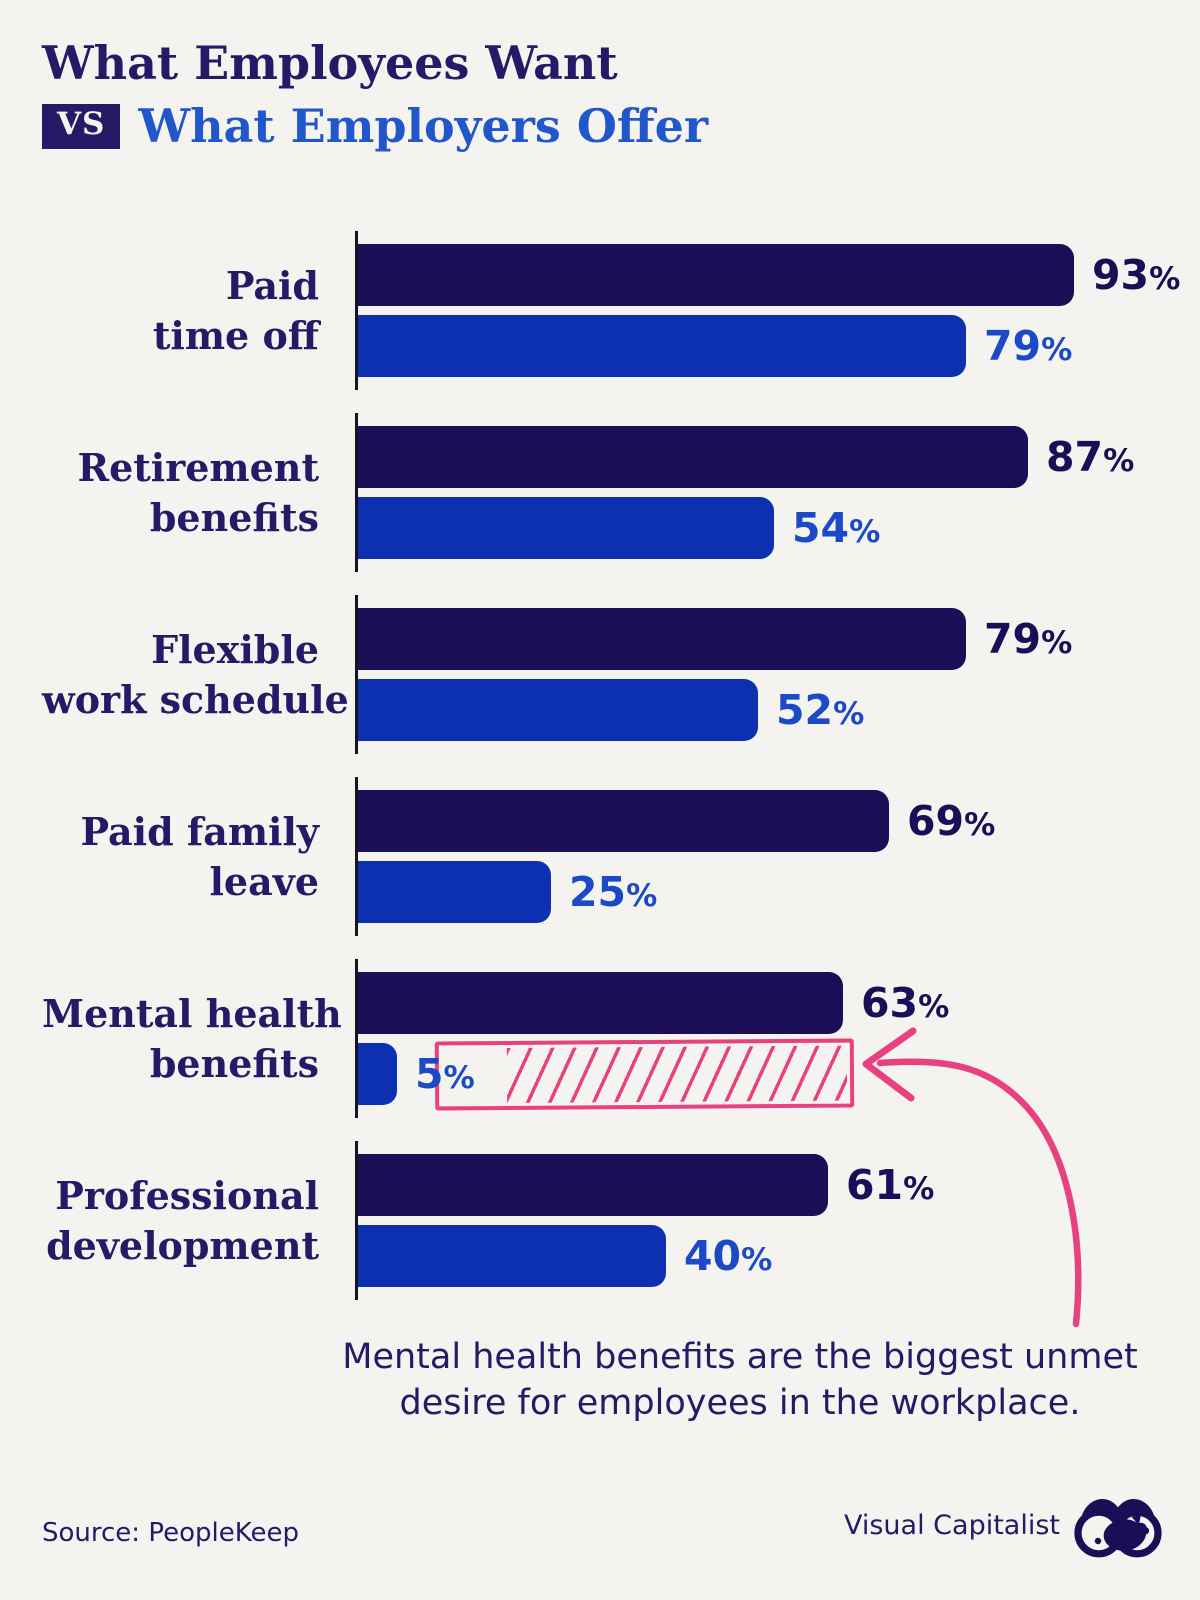 This screenshot has height=1600, width=1200. What do you see at coordinates (677, 1074) in the screenshot?
I see `hatch-stripes` at bounding box center [677, 1074].